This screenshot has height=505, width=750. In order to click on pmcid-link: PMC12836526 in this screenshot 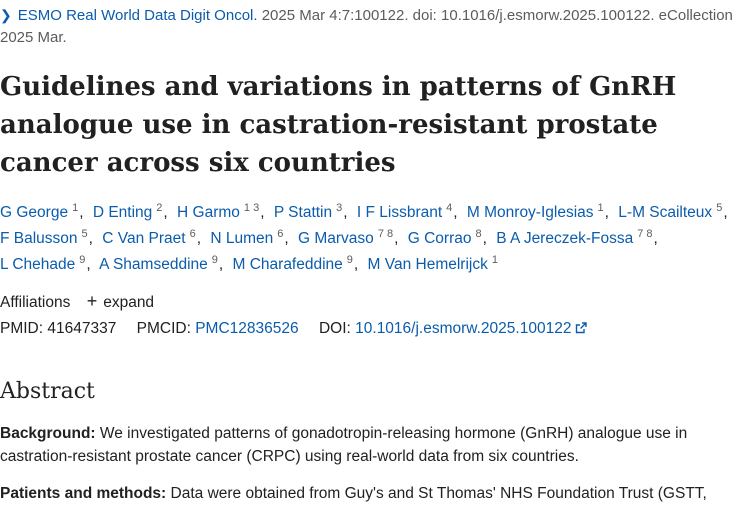, I will do `click(247, 328)`.